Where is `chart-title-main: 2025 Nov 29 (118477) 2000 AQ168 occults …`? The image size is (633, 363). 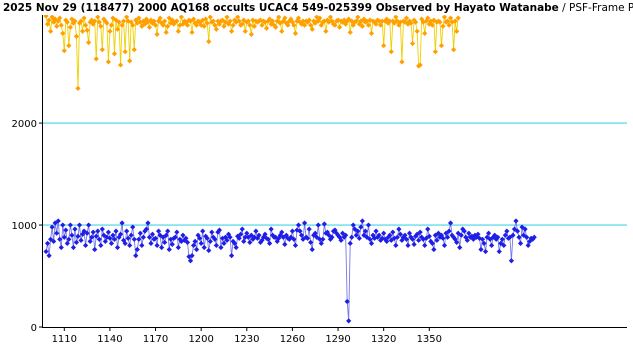
chart-title-main: 2025 Nov 29 (118477) 2000 AQ168 occults … is located at coordinates (281, 8).